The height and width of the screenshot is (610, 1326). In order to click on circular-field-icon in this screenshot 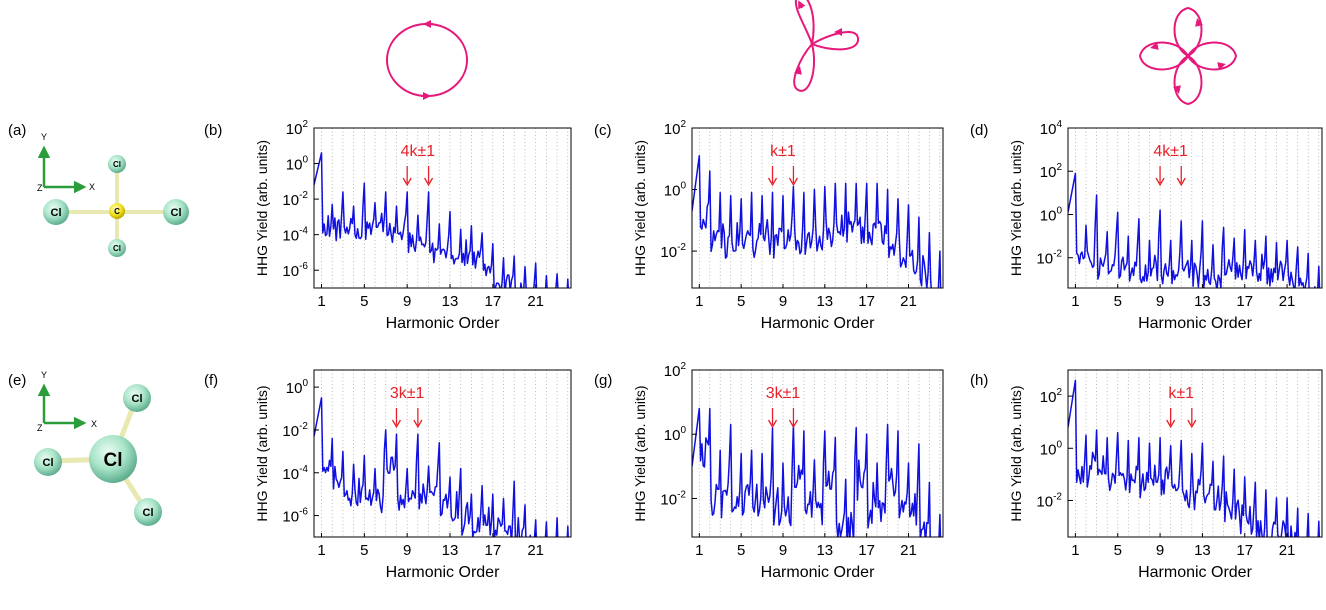, I will do `click(427, 60)`.